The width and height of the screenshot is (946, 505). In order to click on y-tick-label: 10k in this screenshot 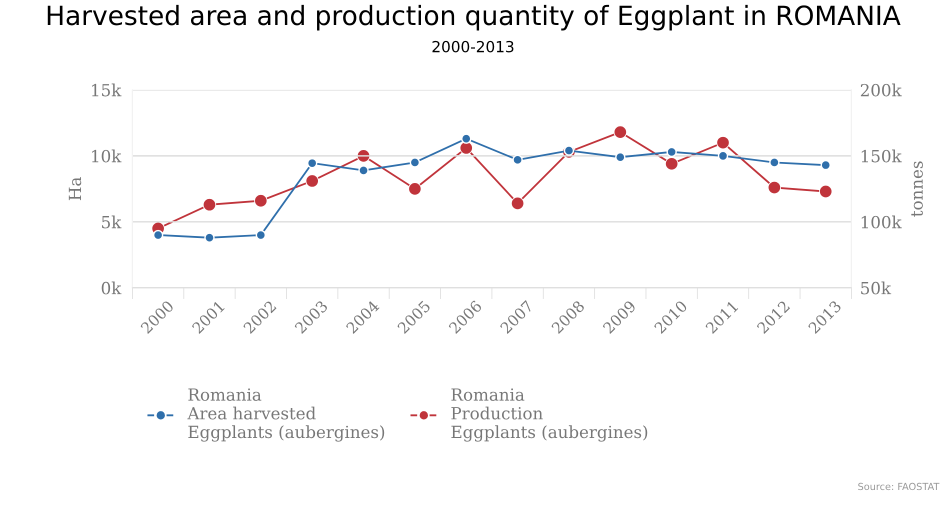, I will do `click(107, 156)`.